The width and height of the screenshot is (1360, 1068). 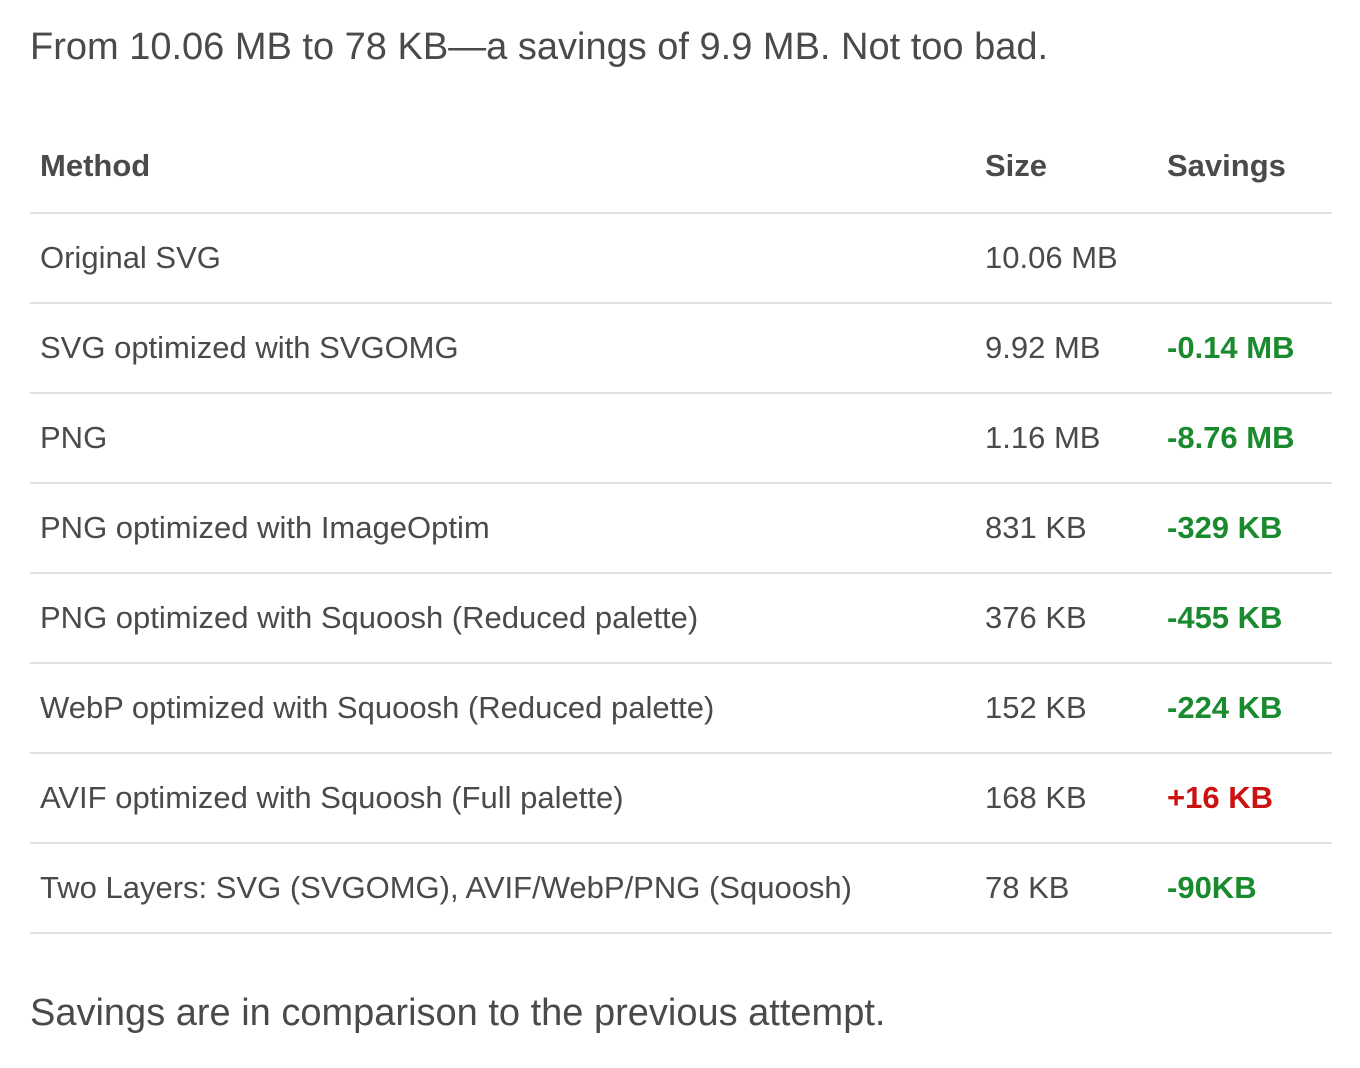 I want to click on table-row: Original SVG 10.06 MB, so click(x=681, y=258).